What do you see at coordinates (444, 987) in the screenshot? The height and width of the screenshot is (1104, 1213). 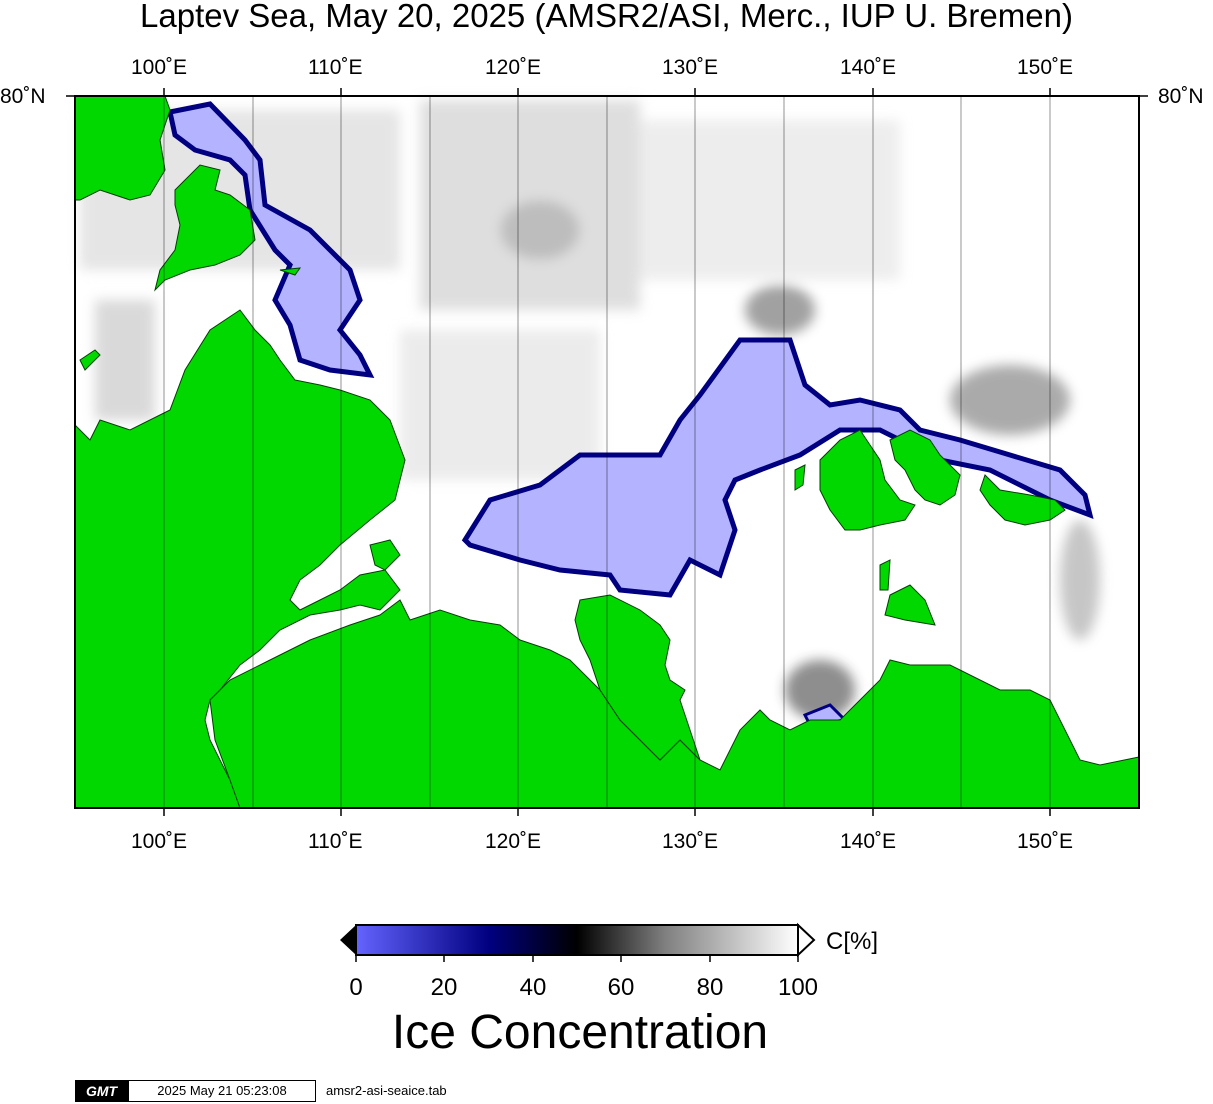 I see `colorbar-tick-20: 20` at bounding box center [444, 987].